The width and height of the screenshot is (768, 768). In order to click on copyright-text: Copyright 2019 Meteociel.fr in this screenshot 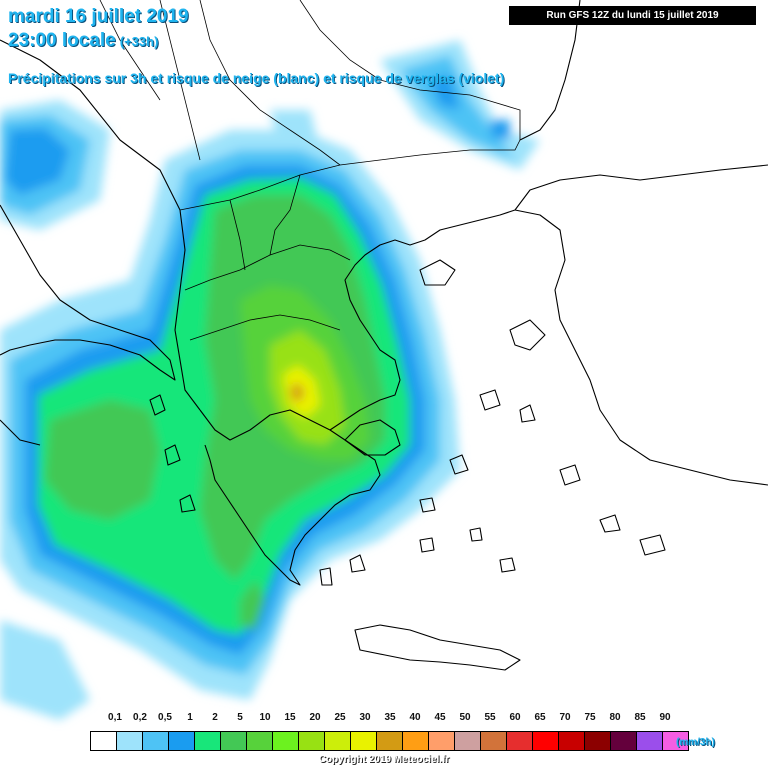, I will do `click(384, 759)`.